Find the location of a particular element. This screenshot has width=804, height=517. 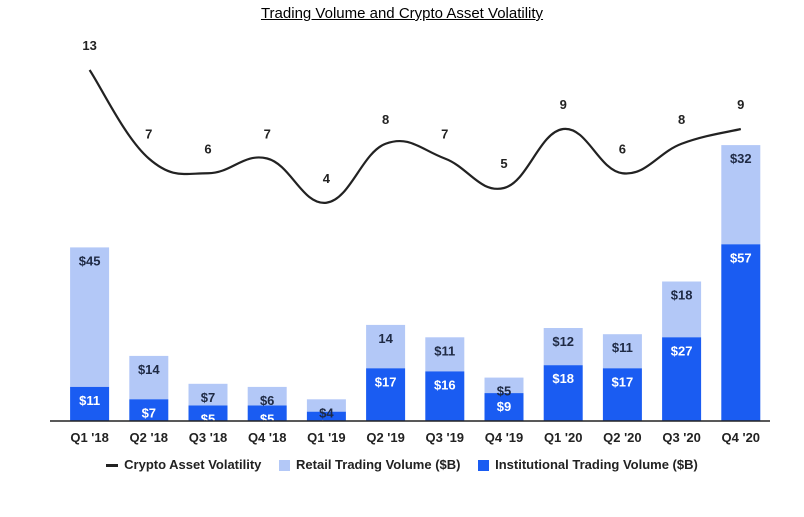

institutional-data-label: $57 is located at coordinates (741, 257).